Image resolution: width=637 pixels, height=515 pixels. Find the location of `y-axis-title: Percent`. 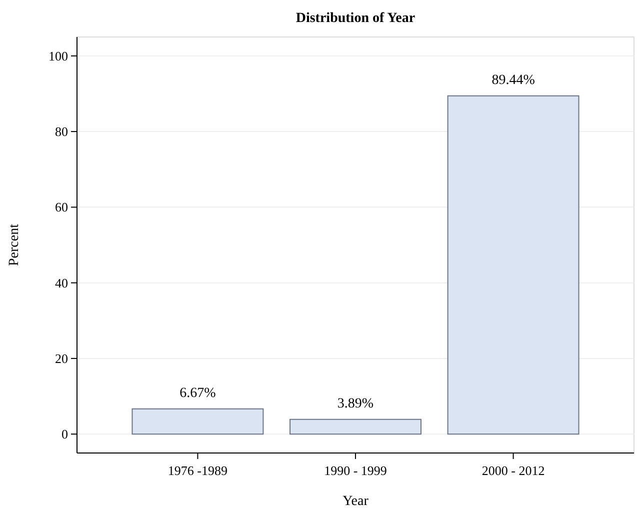

y-axis-title: Percent is located at coordinates (14, 245).